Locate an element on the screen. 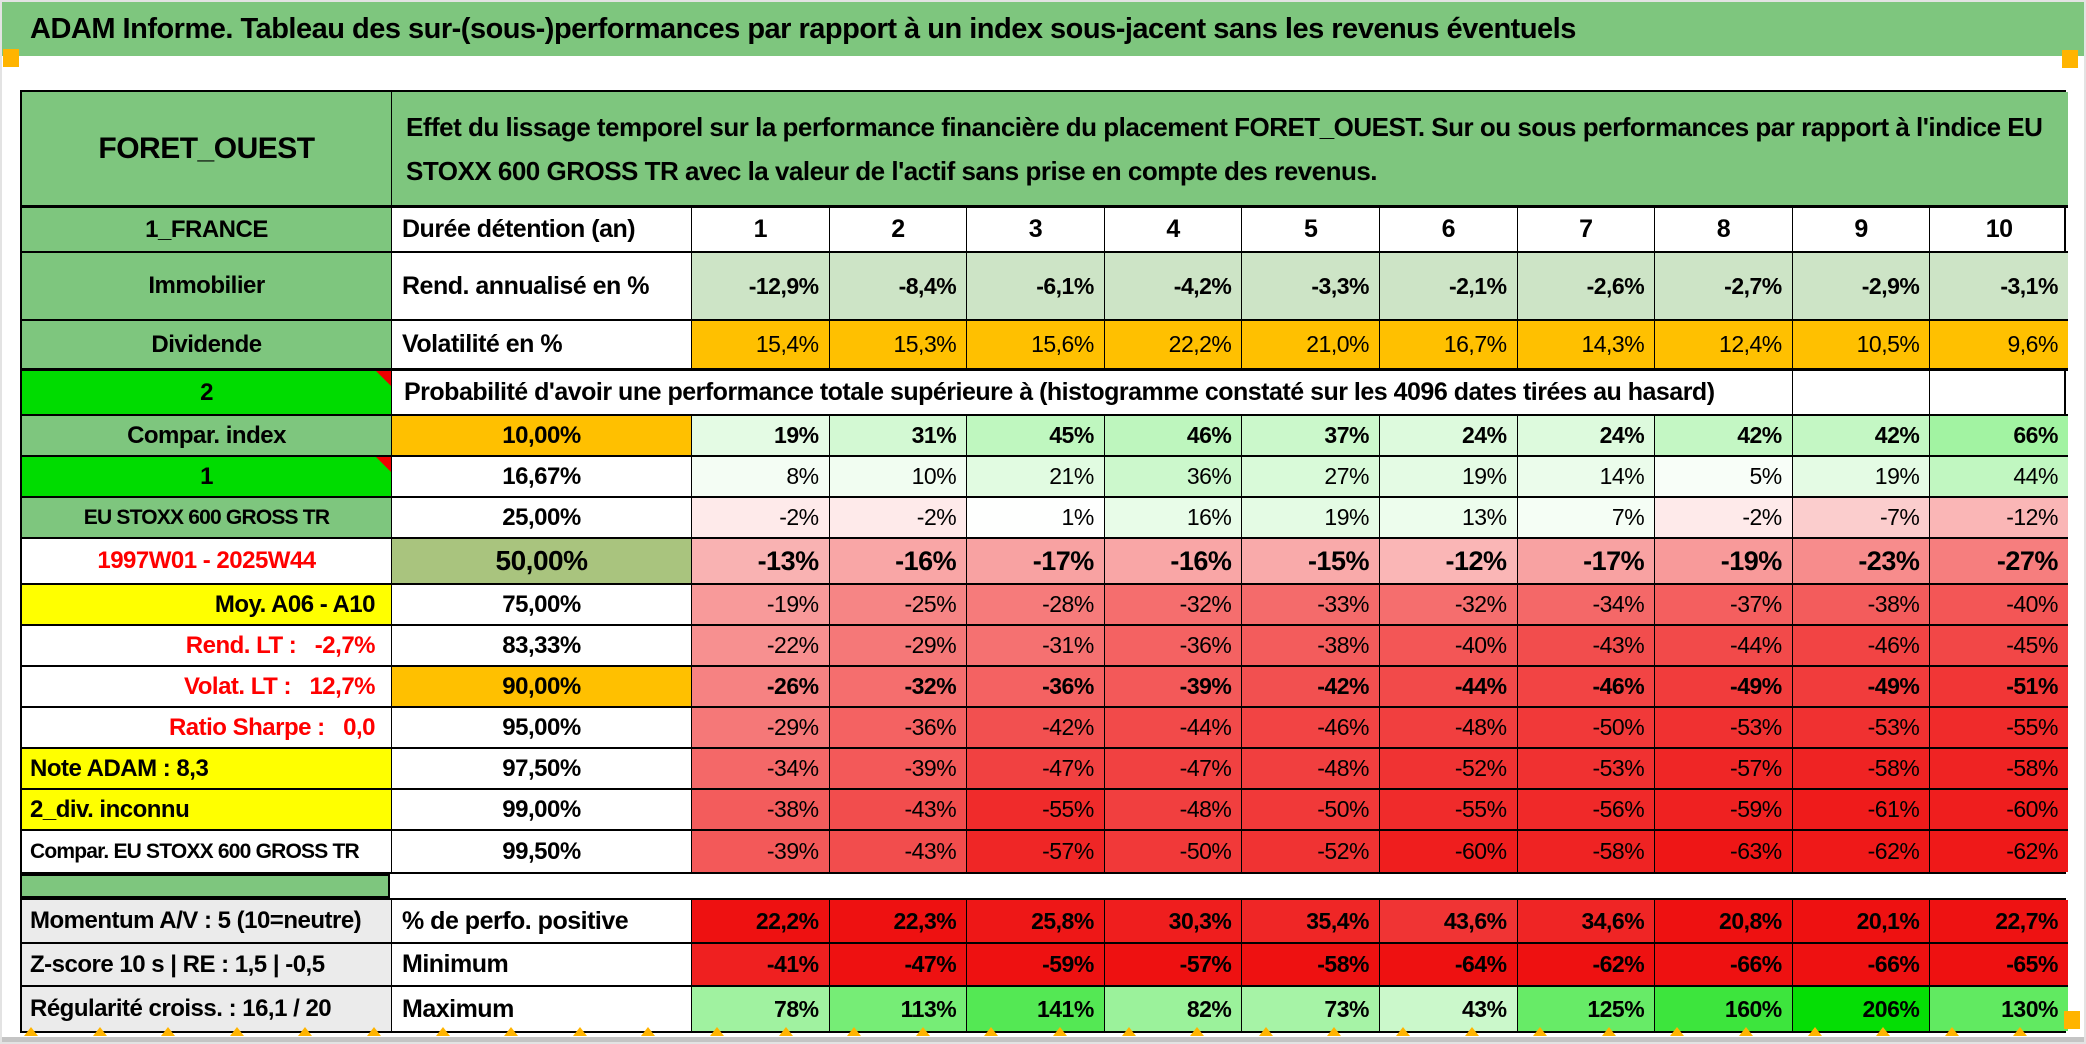 This screenshot has width=2086, height=1044. data-cell-p83: -46% is located at coordinates (1861, 646).